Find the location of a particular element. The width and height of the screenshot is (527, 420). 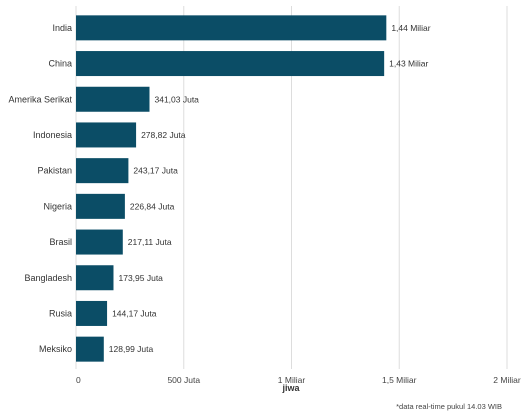

category-label: India is located at coordinates (62, 28).